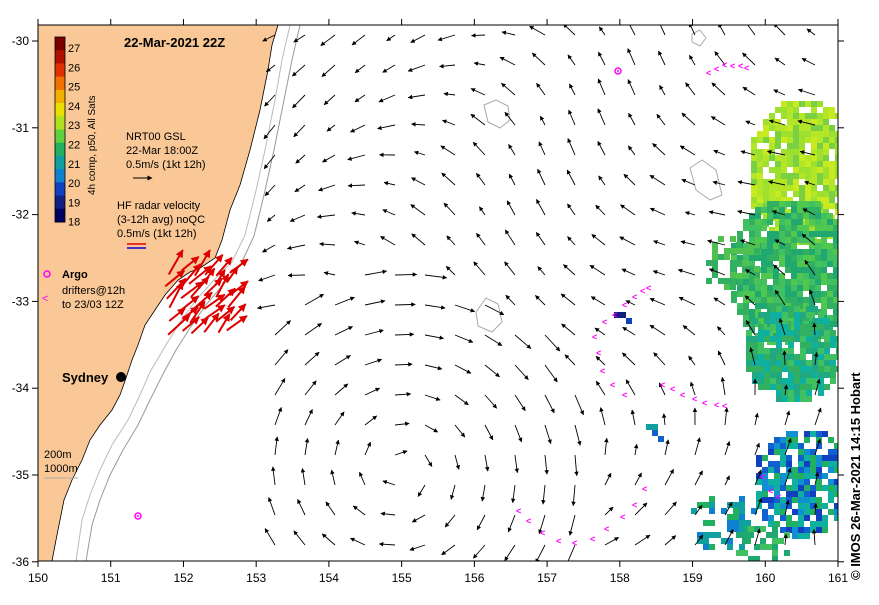 The image size is (879, 605). I want to click on map-title: 22-Mar-2021 22Z, so click(174, 42).